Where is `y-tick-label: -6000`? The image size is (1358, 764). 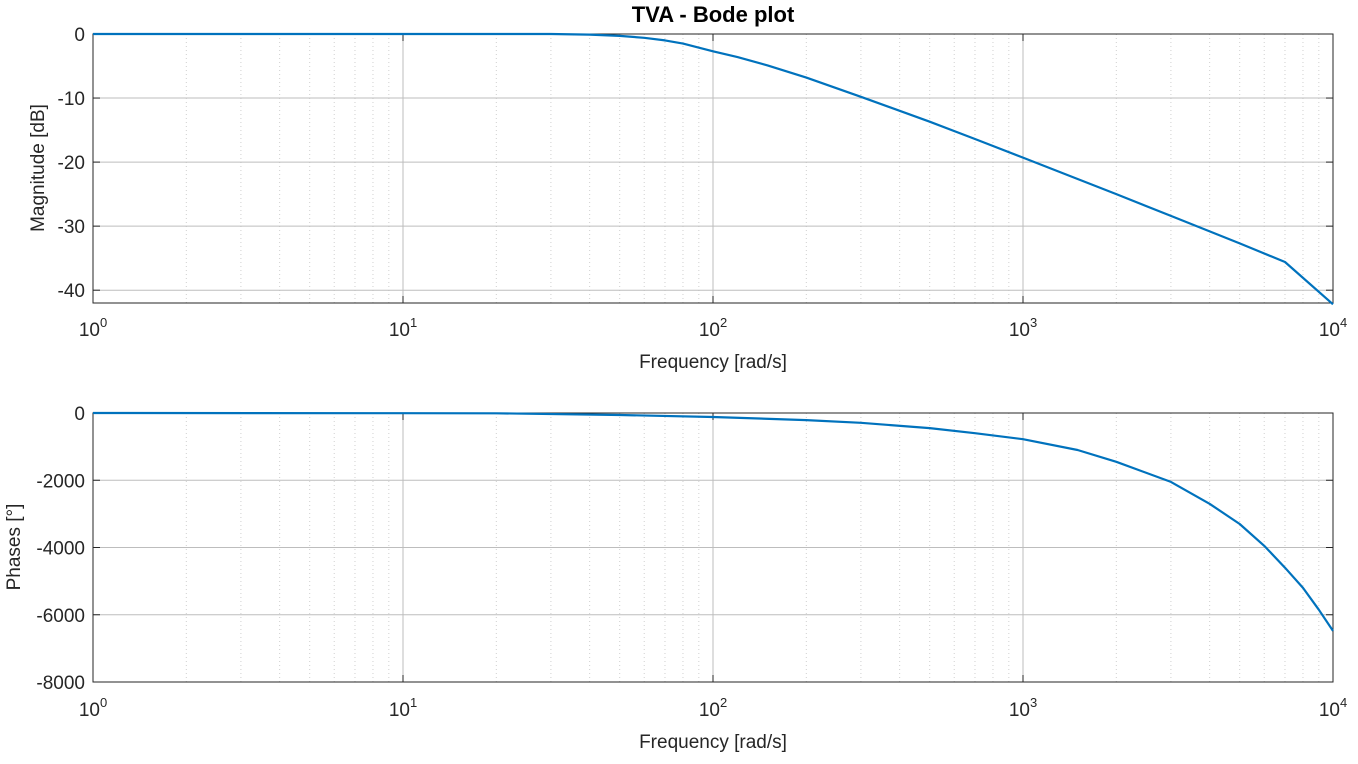
y-tick-label: -6000 is located at coordinates (60, 616).